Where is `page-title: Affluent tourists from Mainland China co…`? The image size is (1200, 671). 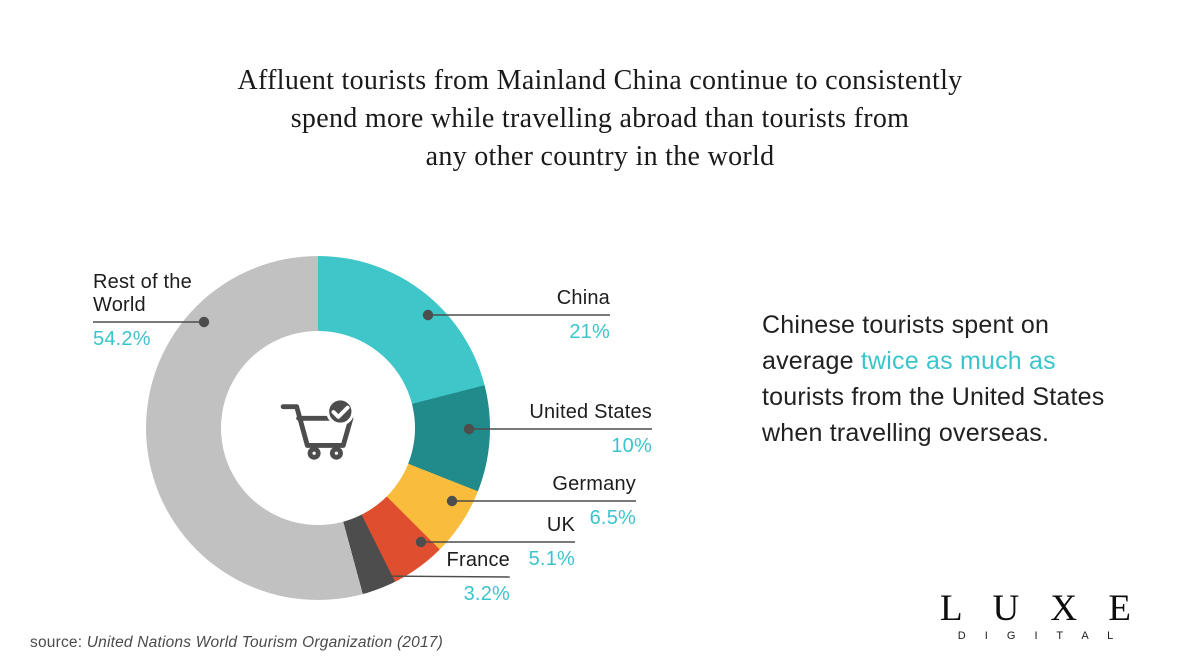 page-title: Affluent tourists from Mainland China co… is located at coordinates (600, 118).